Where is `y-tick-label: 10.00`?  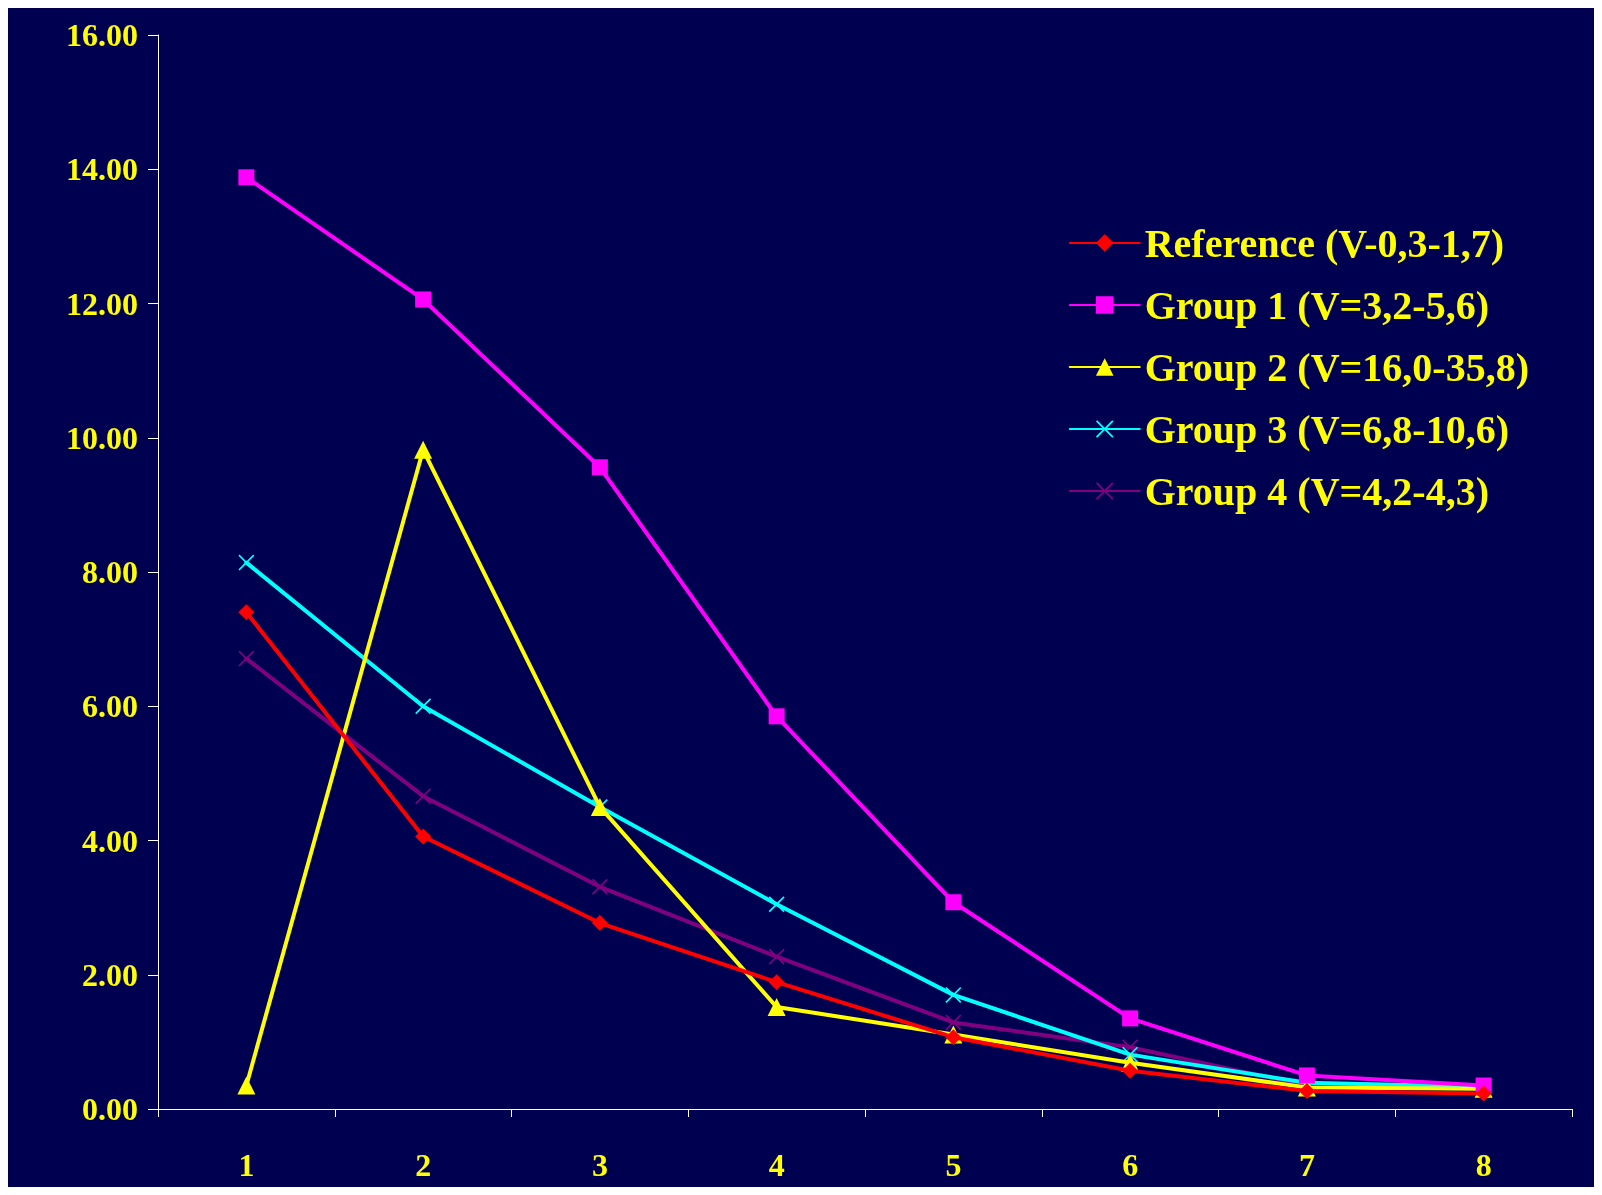
y-tick-label: 10.00 is located at coordinates (102, 437).